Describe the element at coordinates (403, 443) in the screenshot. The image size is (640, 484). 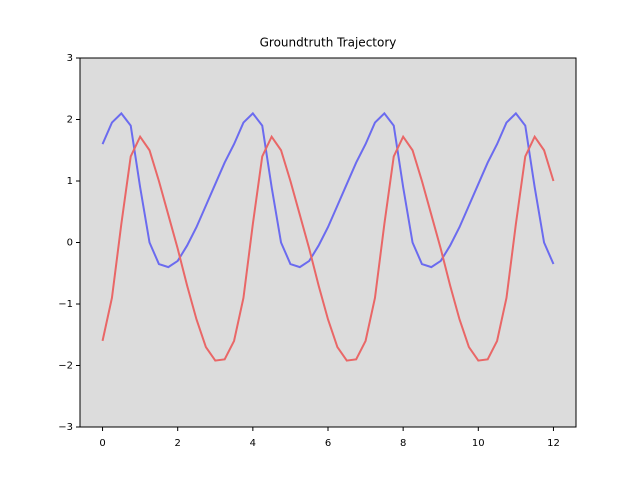
I see `x-tick-label: 8` at that location.